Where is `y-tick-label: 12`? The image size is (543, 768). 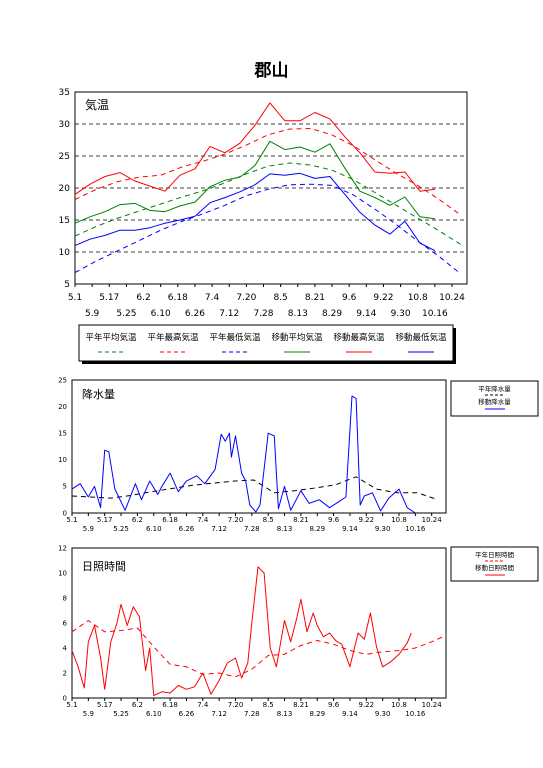 y-tick-label: 12 is located at coordinates (62, 548).